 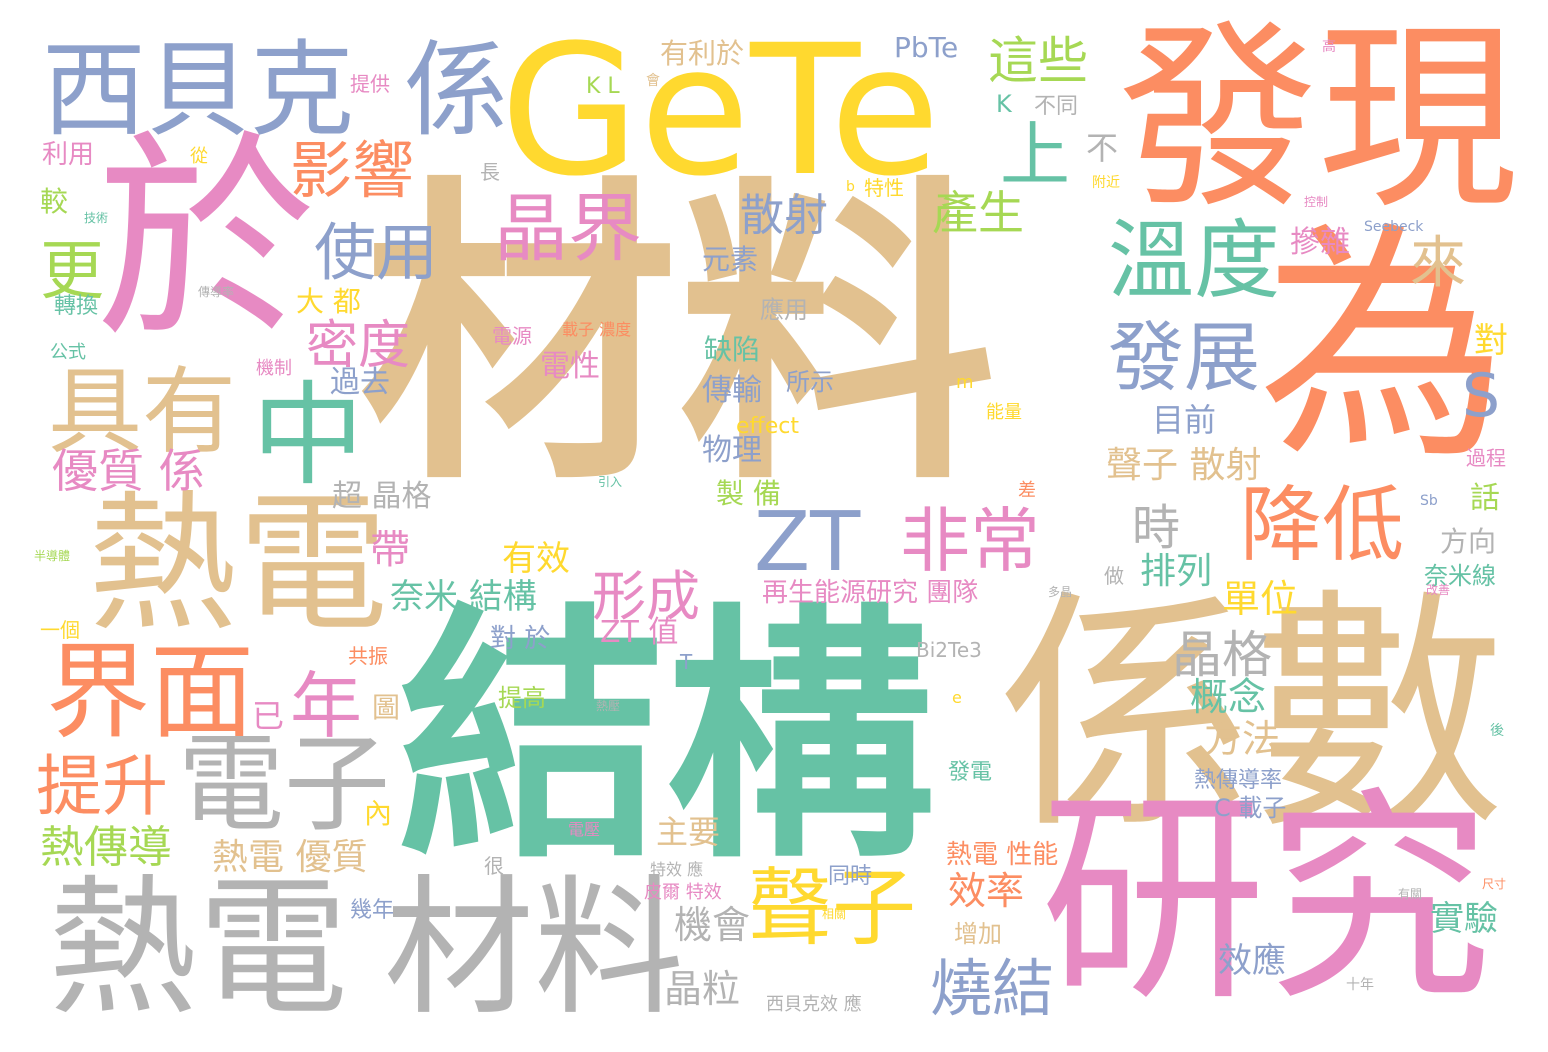 I want to click on word-jiegou-large: 結構, so click(x=666, y=739).